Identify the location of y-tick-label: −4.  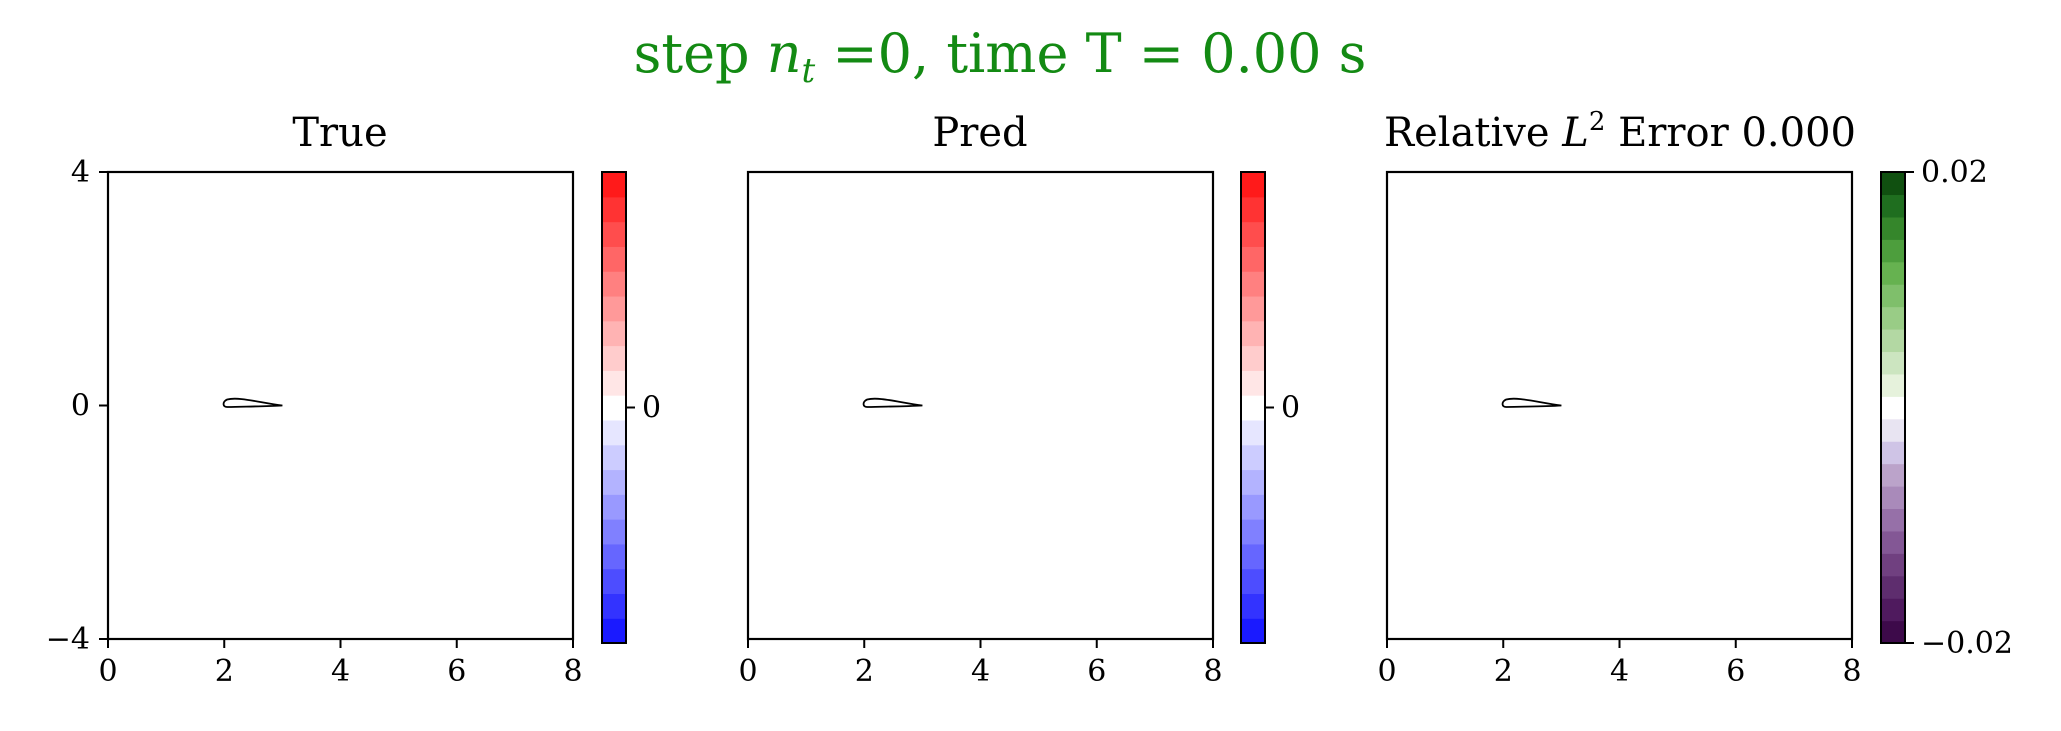
(68, 639).